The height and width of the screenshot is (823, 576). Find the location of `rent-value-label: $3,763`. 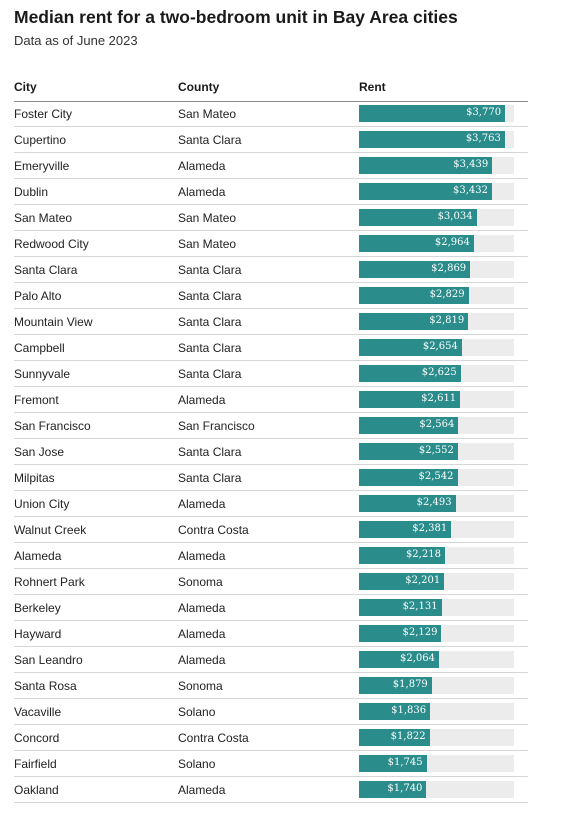

rent-value-label: $3,763 is located at coordinates (483, 138).